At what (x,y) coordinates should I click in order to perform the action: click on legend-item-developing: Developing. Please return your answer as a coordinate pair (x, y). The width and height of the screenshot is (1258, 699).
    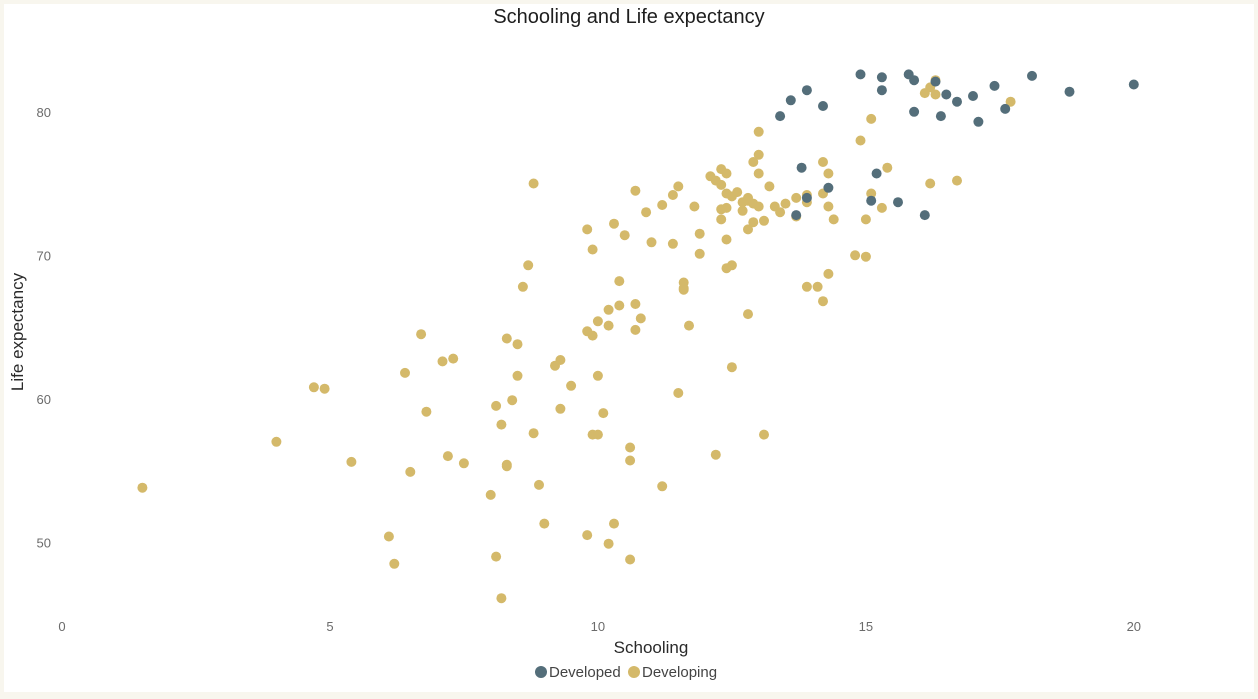
    Looking at the image, I should click on (672, 672).